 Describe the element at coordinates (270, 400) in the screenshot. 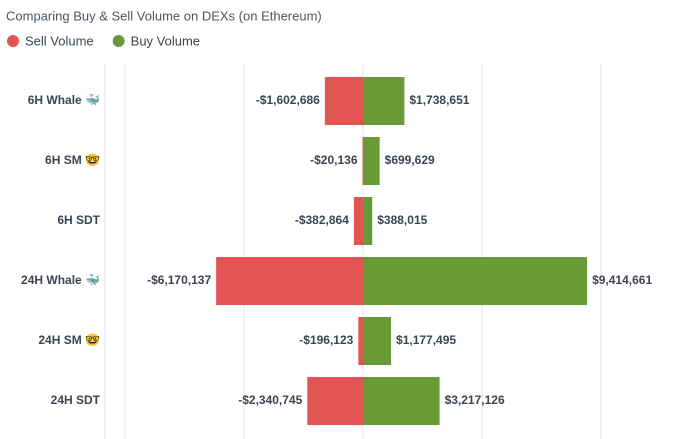

I see `value-label: -$2,340,745` at that location.